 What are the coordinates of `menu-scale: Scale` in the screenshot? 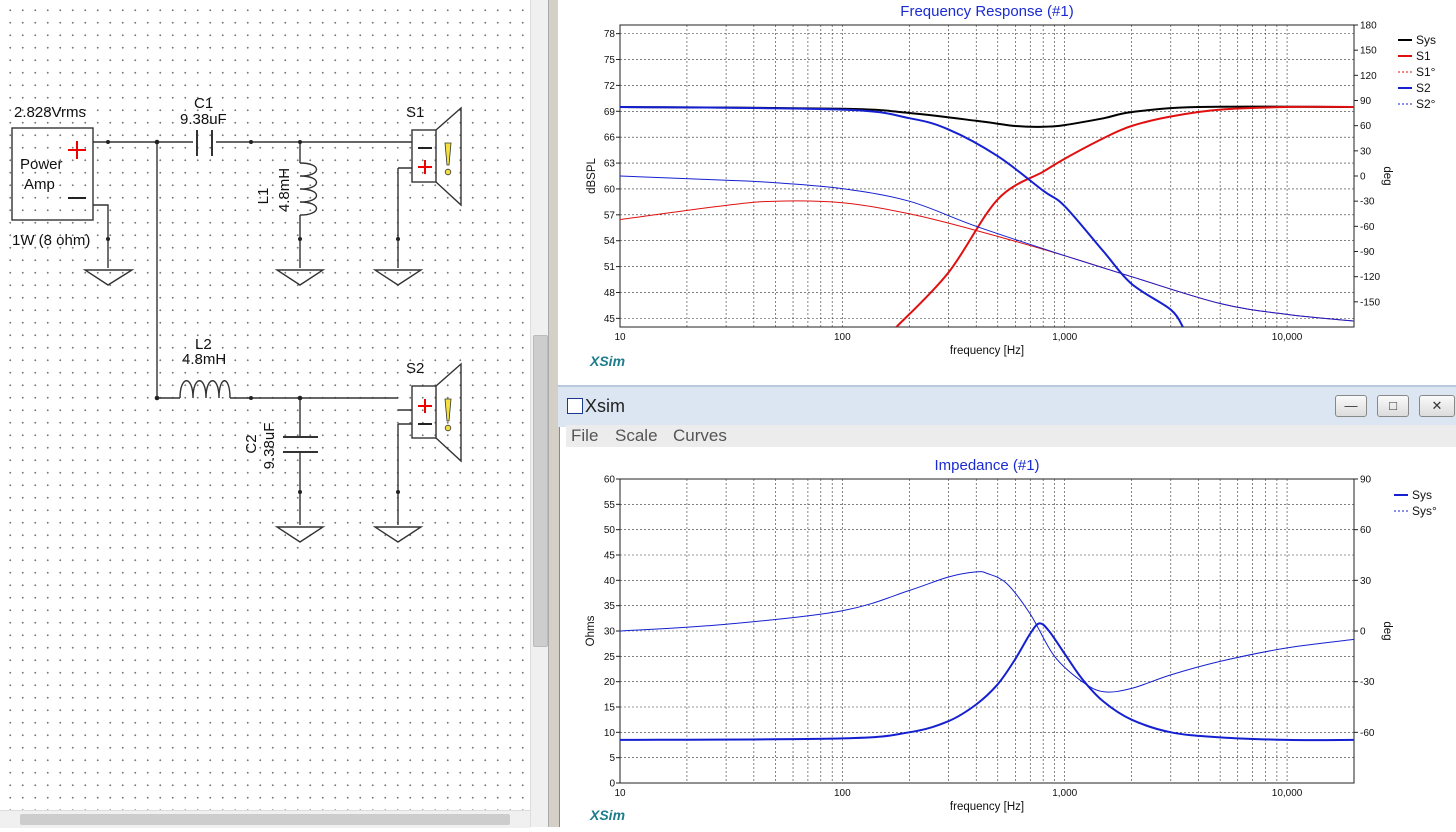 It's located at (636, 435).